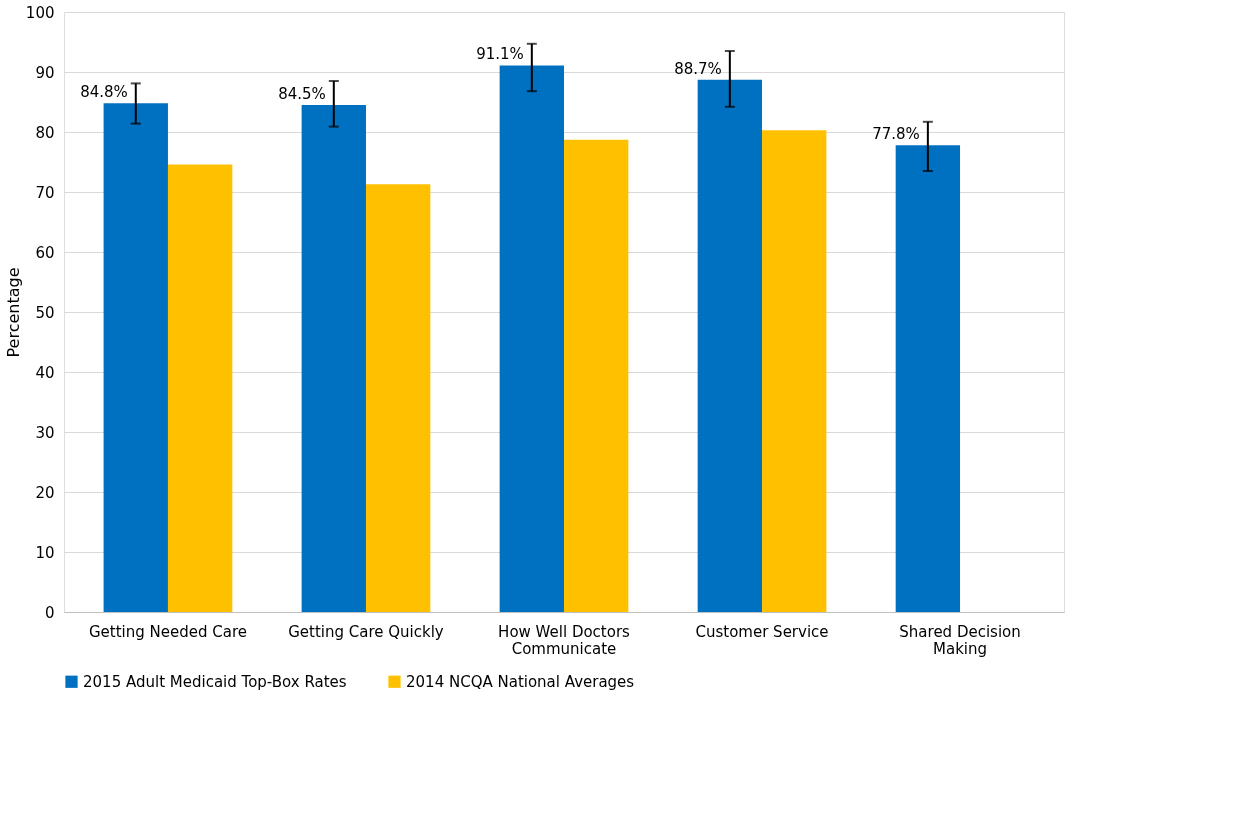  What do you see at coordinates (45, 312) in the screenshot?
I see `y-tick-label: 50` at bounding box center [45, 312].